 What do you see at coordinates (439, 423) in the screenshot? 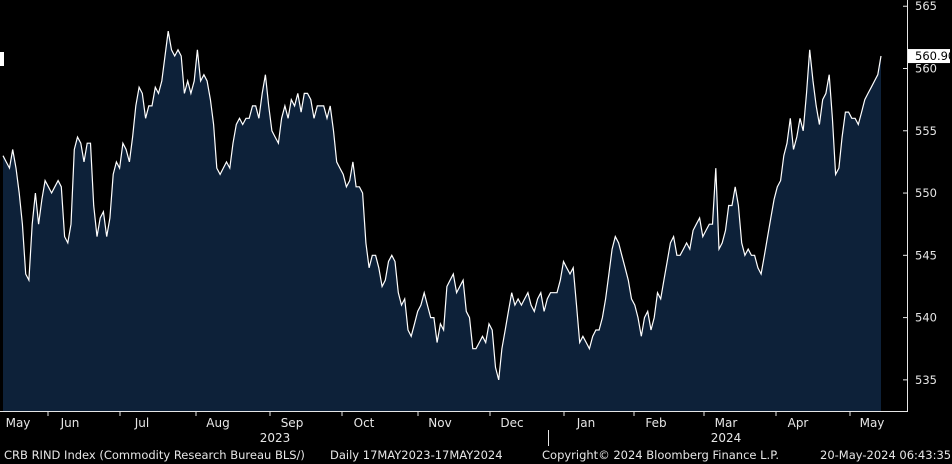
I see `x-tick-label: Nov` at bounding box center [439, 423].